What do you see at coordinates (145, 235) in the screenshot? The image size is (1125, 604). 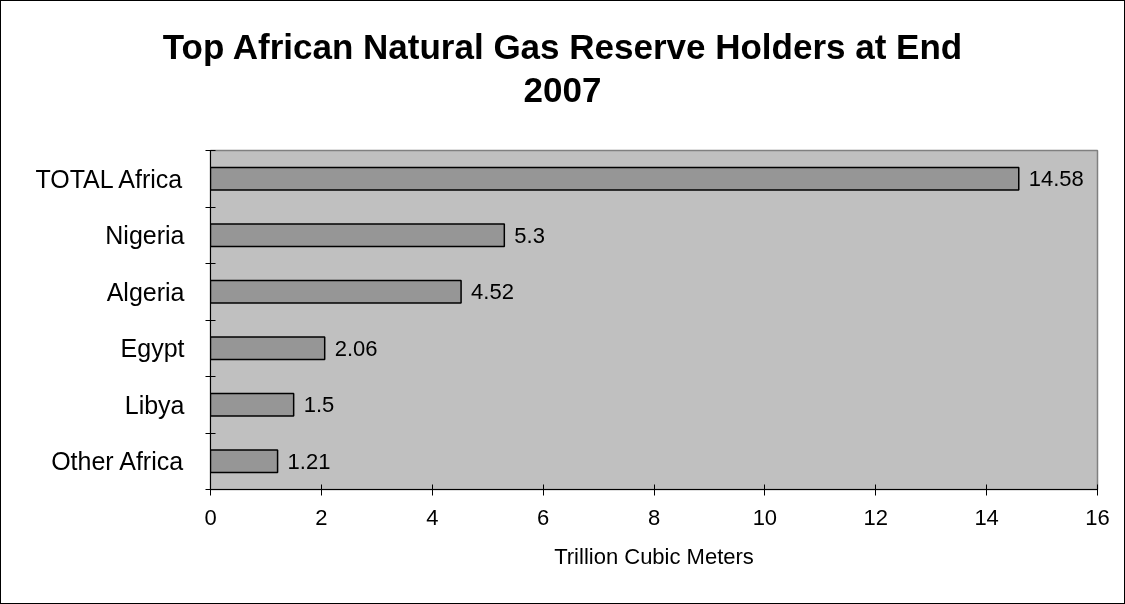 I see `y-tick-label: Nigeria` at bounding box center [145, 235].